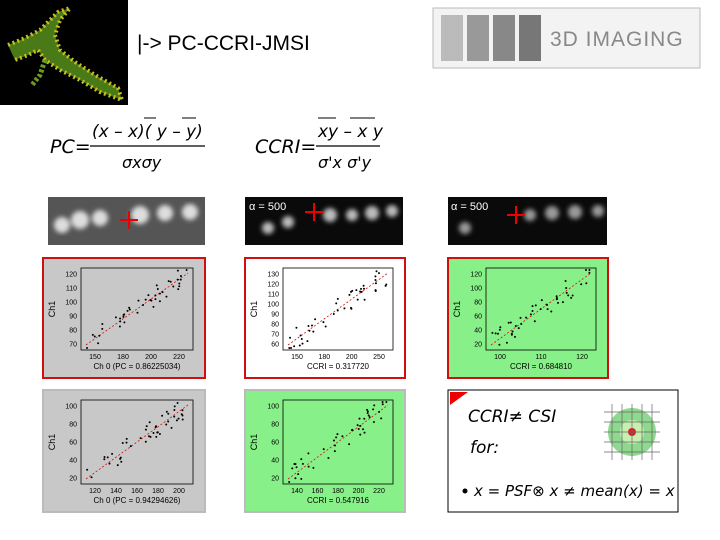  What do you see at coordinates (95, 357) in the screenshot?
I see `x-tick-label: 150` at bounding box center [95, 357].